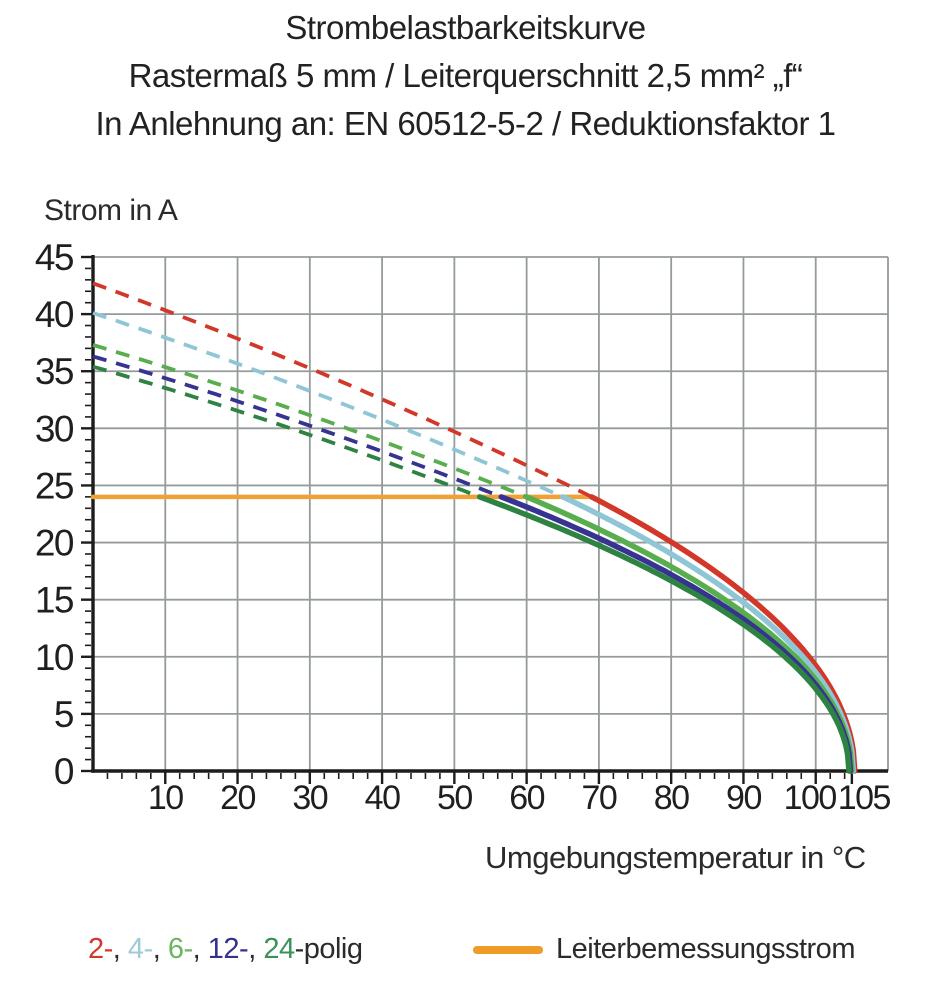 Image resolution: width=931 pixels, height=1000 pixels. Describe the element at coordinates (54, 543) in the screenshot. I see `y-tick-label: 20` at that location.